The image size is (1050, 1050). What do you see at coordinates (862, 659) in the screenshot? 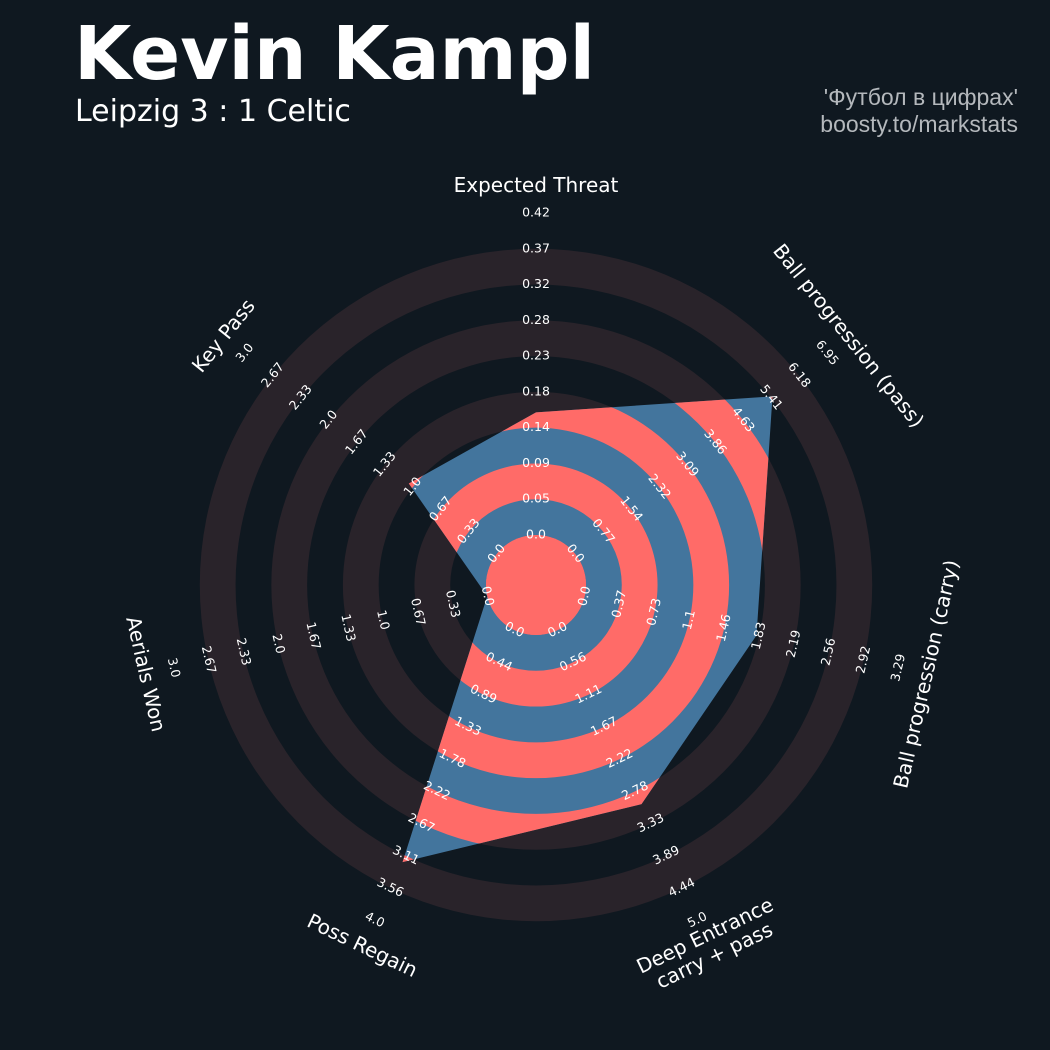
I see `tick-label: 2.92` at bounding box center [862, 659].